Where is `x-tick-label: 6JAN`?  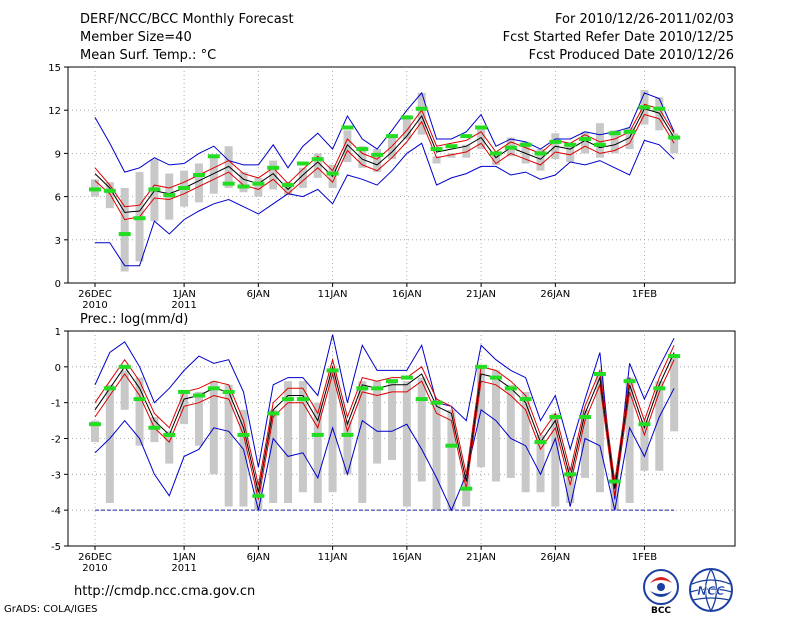 x-tick-label: 6JAN is located at coordinates (258, 294).